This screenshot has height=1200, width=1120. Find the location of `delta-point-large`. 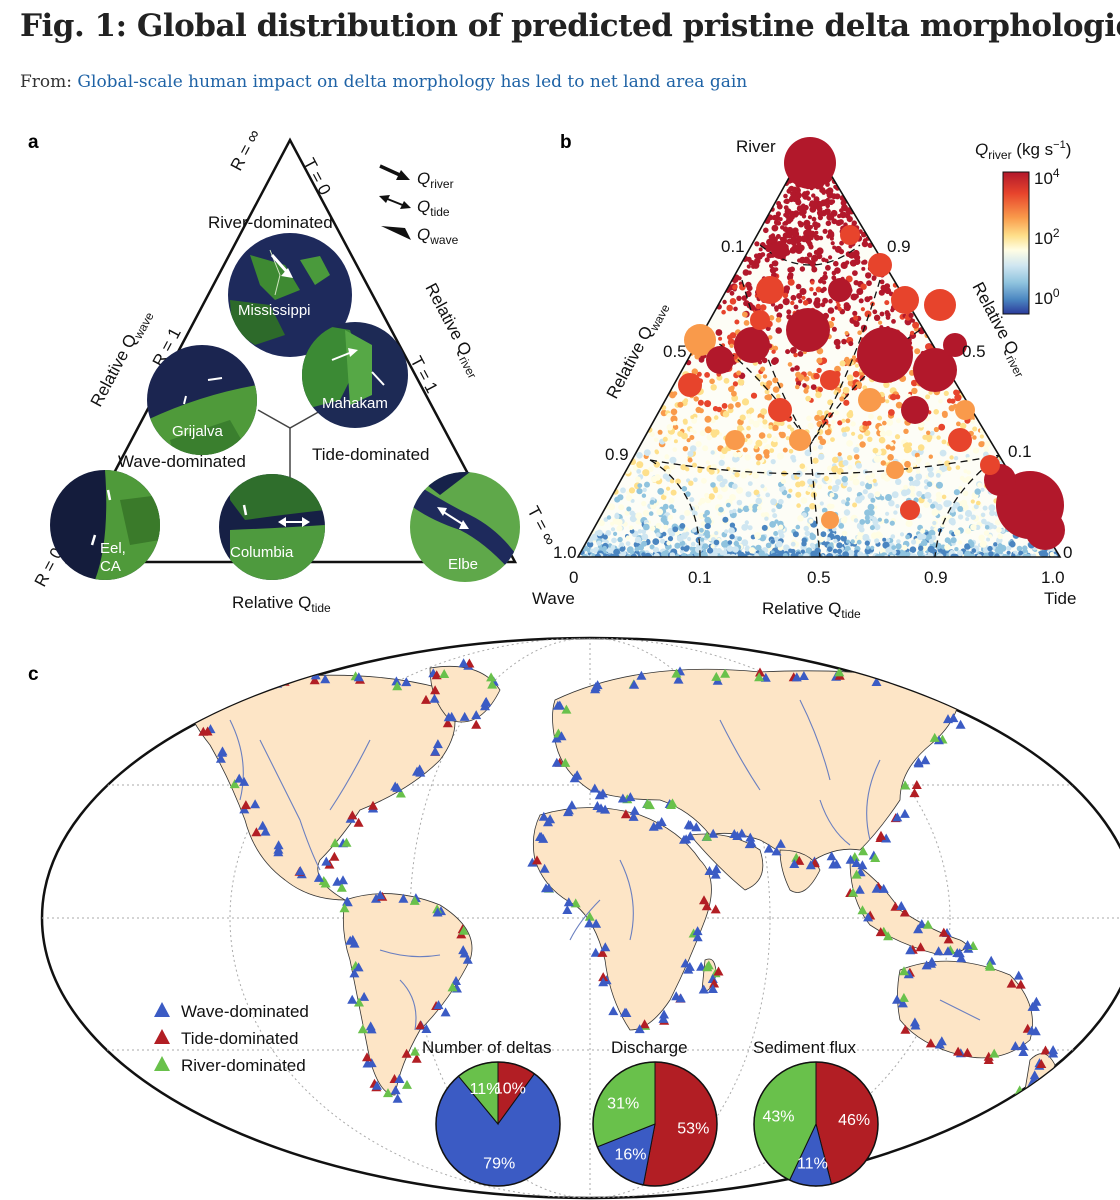

delta-point-large is located at coordinates (700, 340).